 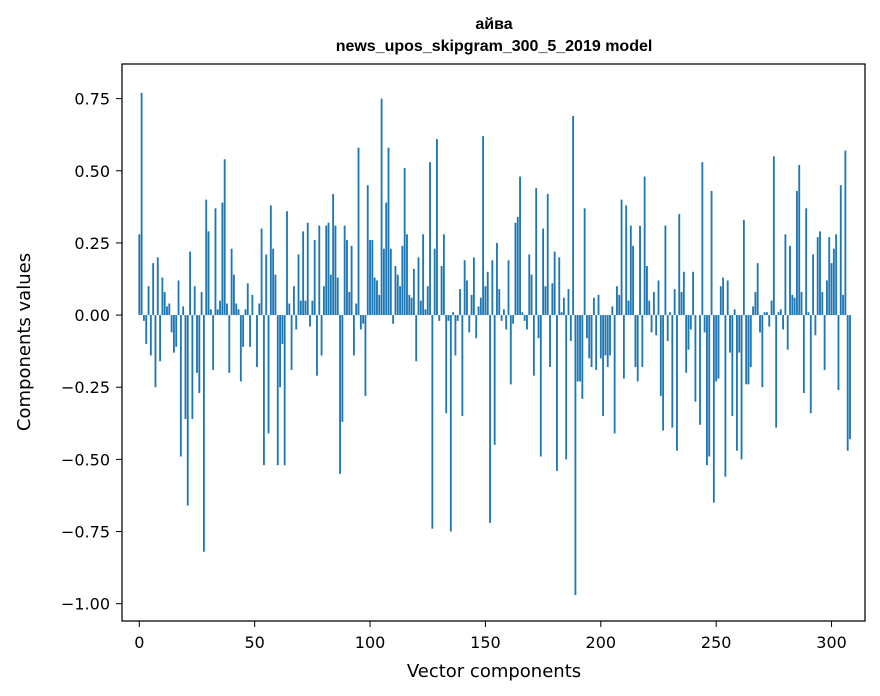 What do you see at coordinates (831, 642) in the screenshot?
I see `x-tick-label: 300` at bounding box center [831, 642].